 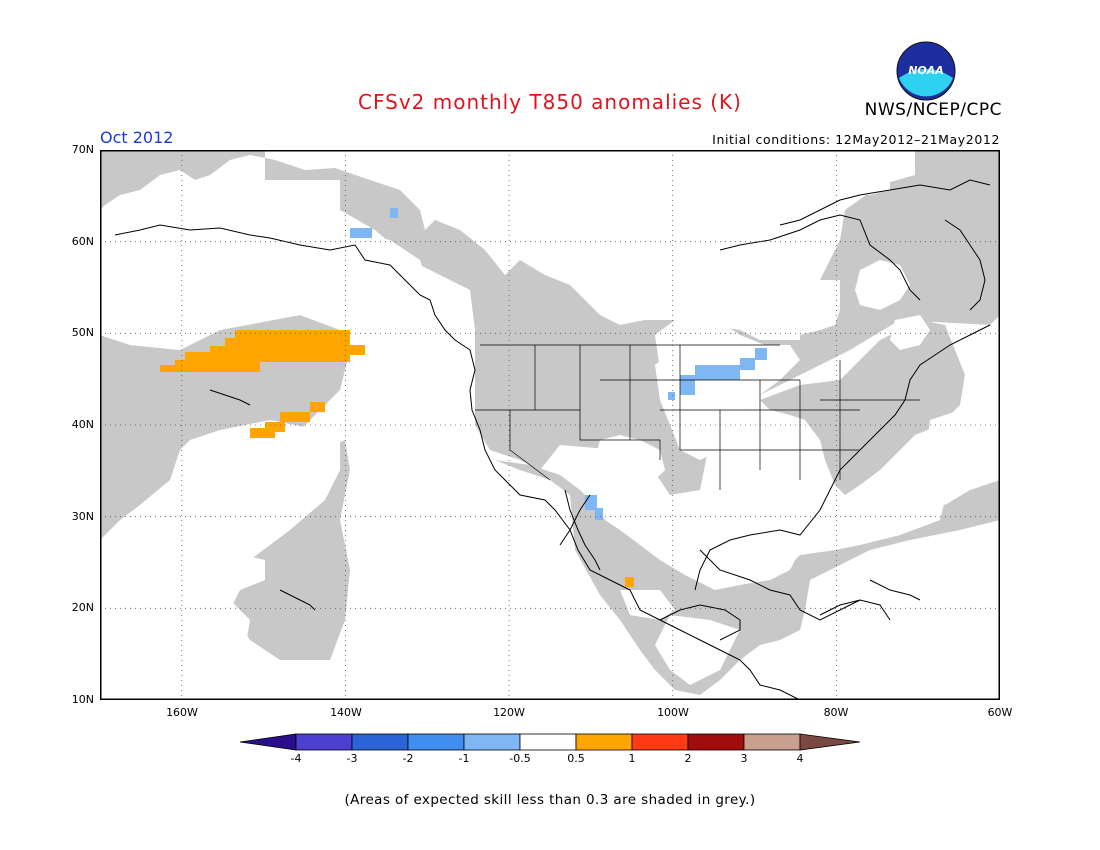 What do you see at coordinates (268, 742) in the screenshot?
I see `colorbar-low-arrow` at bounding box center [268, 742].